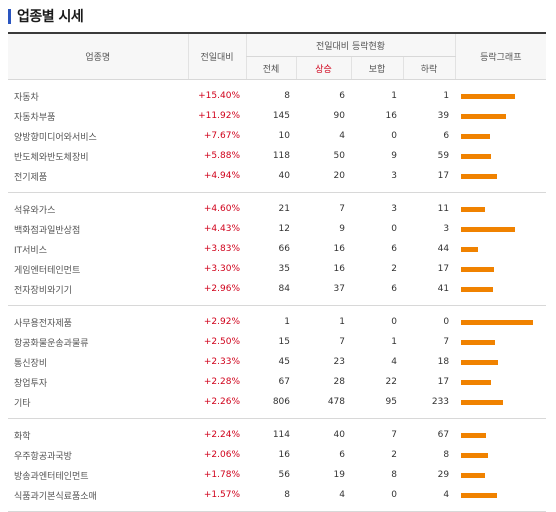  What do you see at coordinates (219, 116) in the screenshot?
I see `change-percent: +11.92%` at bounding box center [219, 116].